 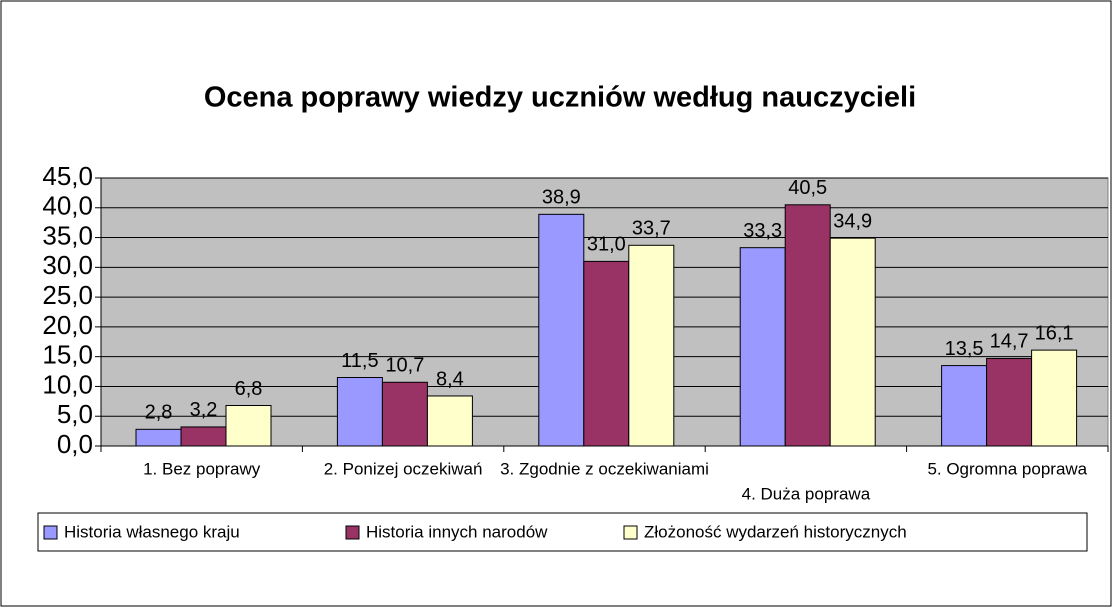 What do you see at coordinates (67, 355) in the screenshot?
I see `y-tick-label: 15,0` at bounding box center [67, 355].